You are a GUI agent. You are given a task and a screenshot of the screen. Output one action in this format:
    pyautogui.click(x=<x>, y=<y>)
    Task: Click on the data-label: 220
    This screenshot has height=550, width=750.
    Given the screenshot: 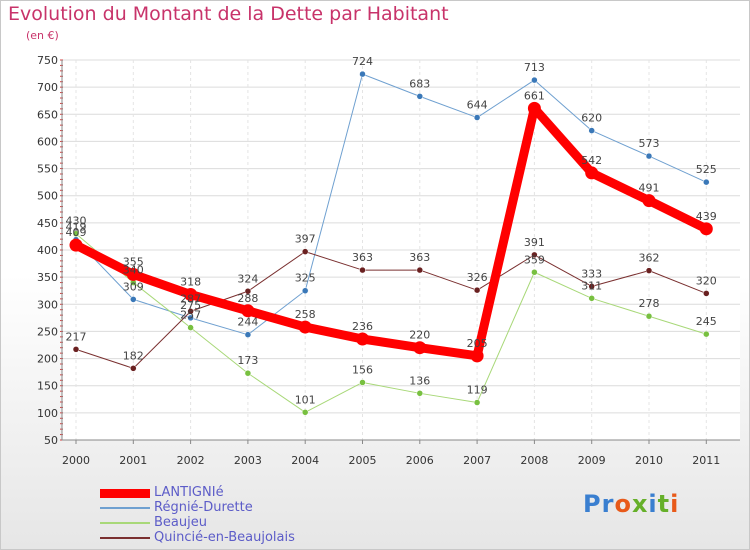 What is the action you would take?
    pyautogui.click(x=419, y=335)
    